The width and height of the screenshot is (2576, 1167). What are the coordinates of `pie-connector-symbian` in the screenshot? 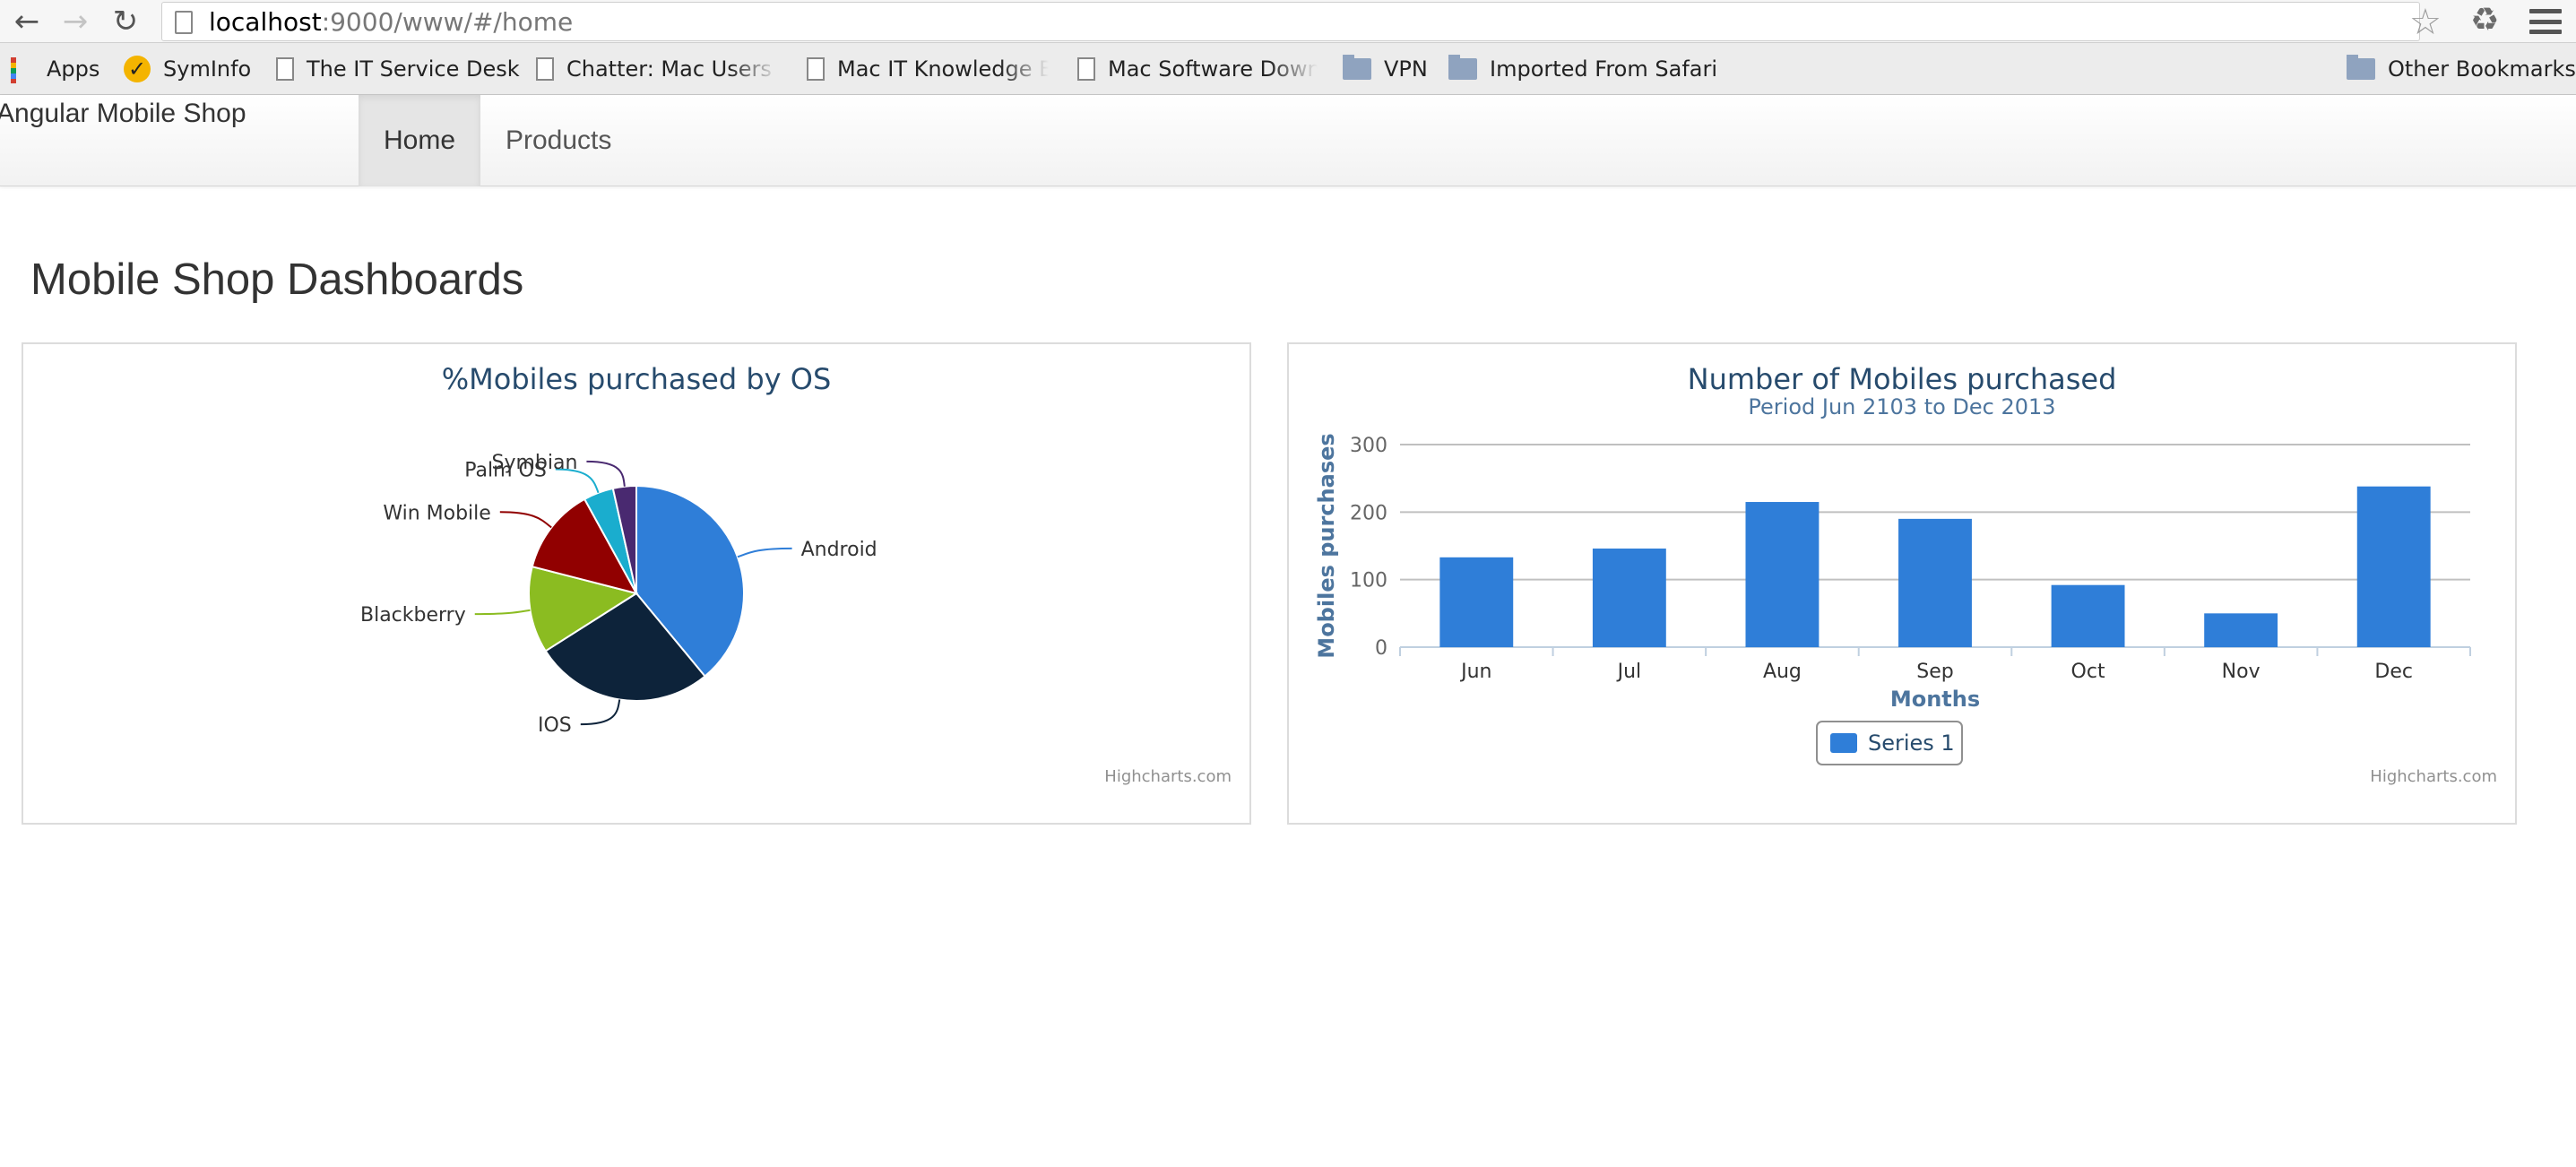 It's located at (606, 473).